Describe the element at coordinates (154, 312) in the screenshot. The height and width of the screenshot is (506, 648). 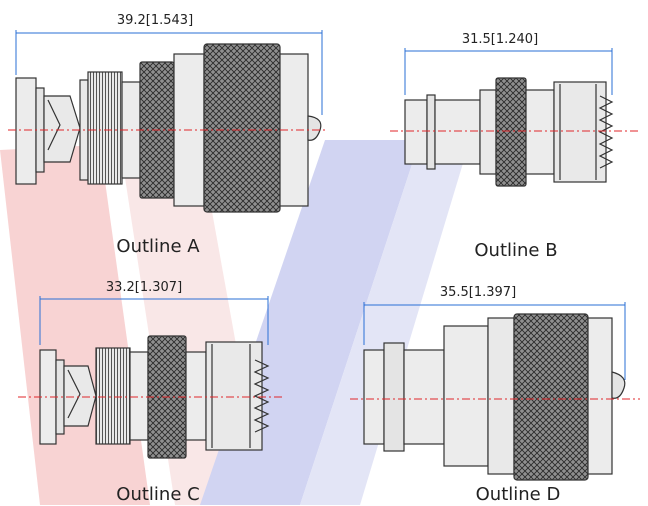
I see `dimension-c: 33.2[1.307]` at that location.